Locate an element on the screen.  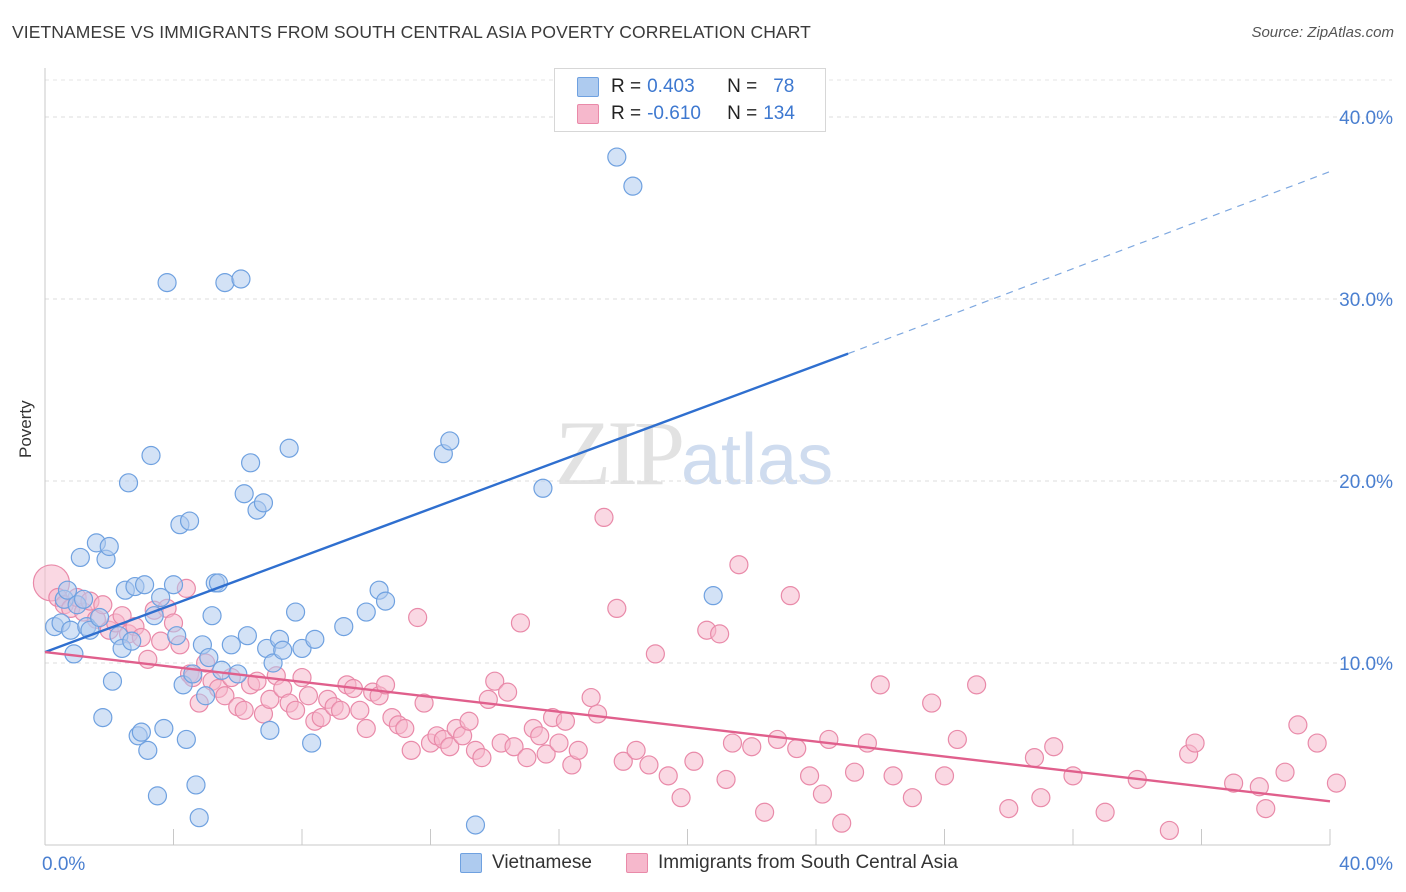
legend-n-value: 78 is located at coordinates (784, 86).